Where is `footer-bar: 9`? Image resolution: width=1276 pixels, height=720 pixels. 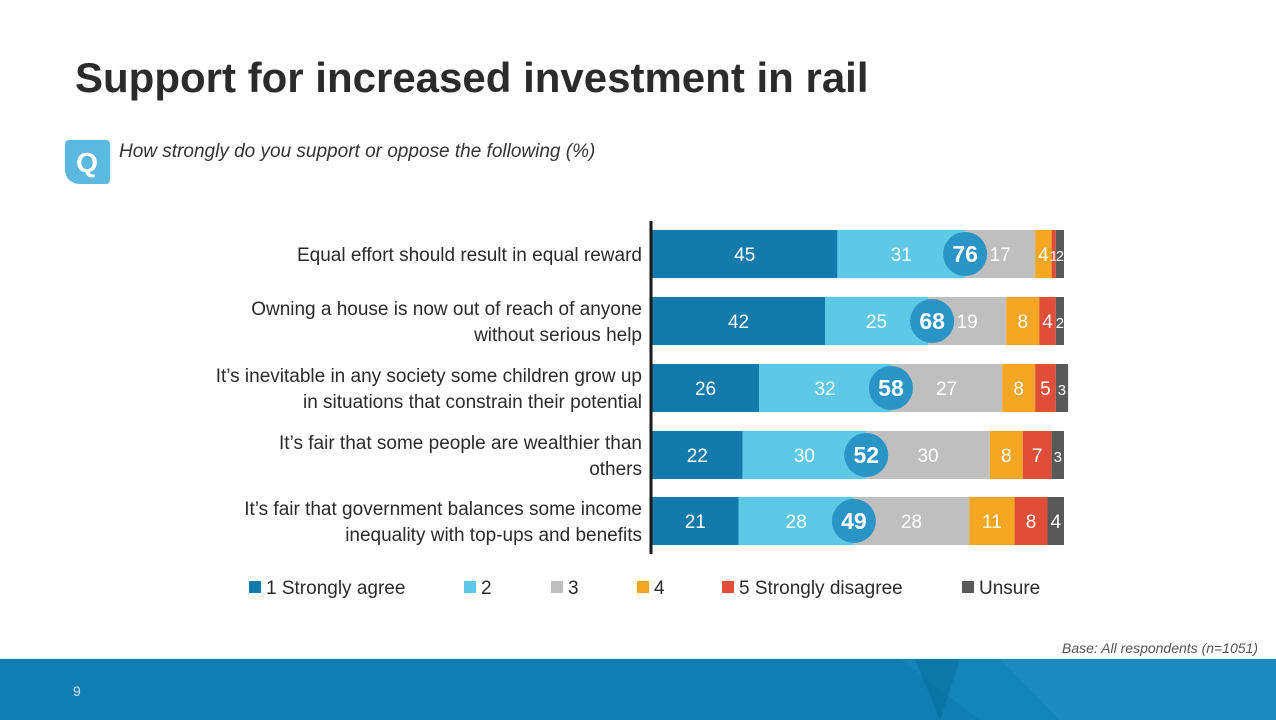 footer-bar: 9 is located at coordinates (638, 689).